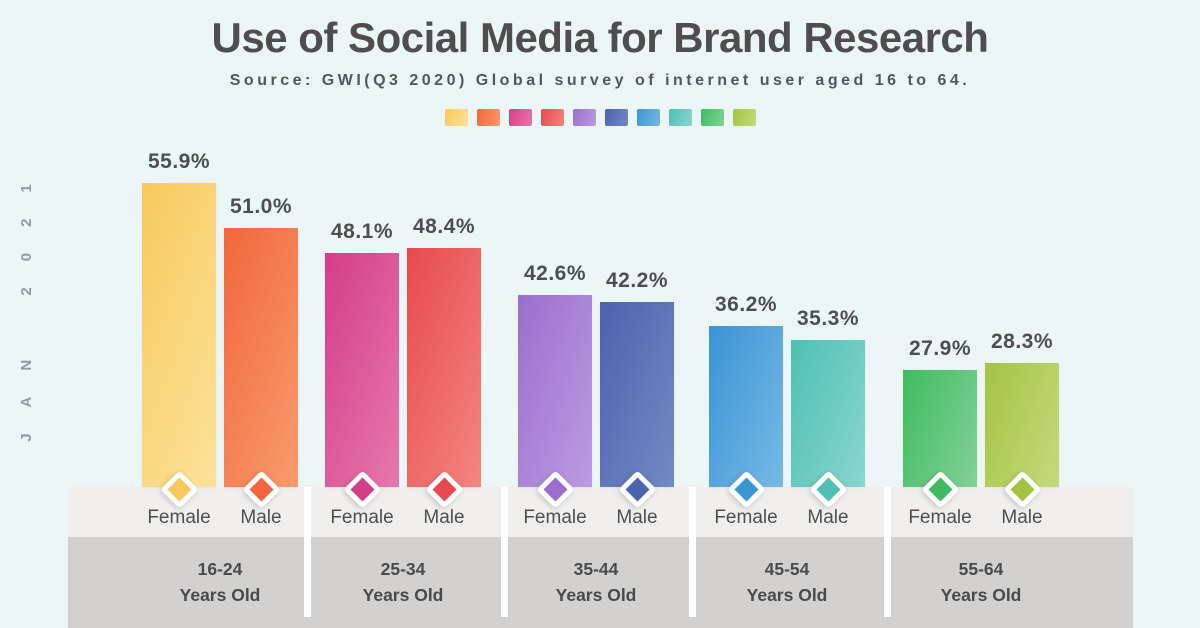 The image size is (1200, 628). Describe the element at coordinates (746, 304) in the screenshot. I see `value-label: 36.2%` at that location.